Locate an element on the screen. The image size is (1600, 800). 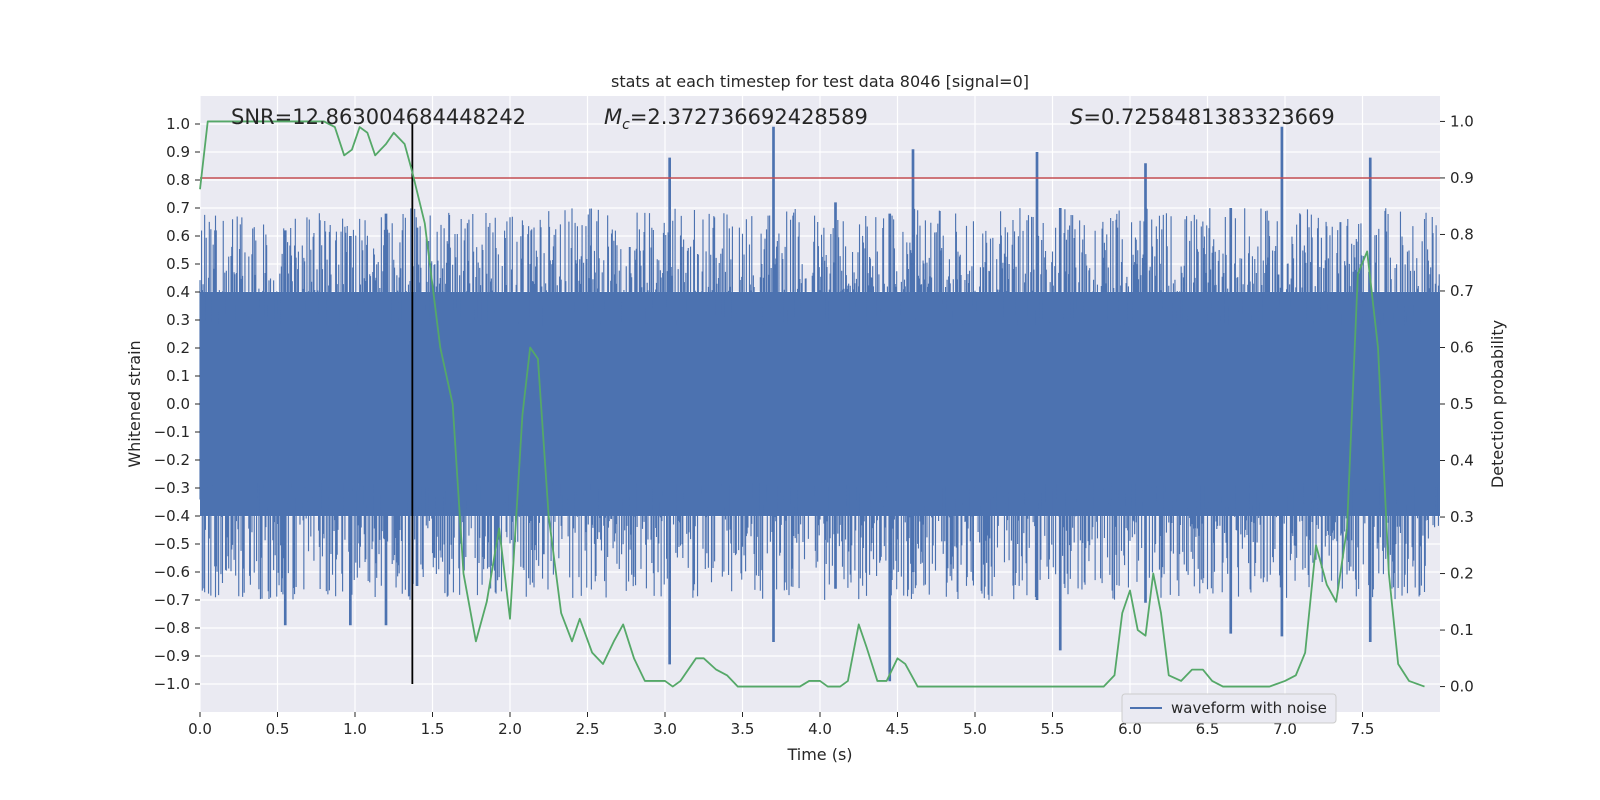
y-tick-label: −0.7 is located at coordinates (172, 600).